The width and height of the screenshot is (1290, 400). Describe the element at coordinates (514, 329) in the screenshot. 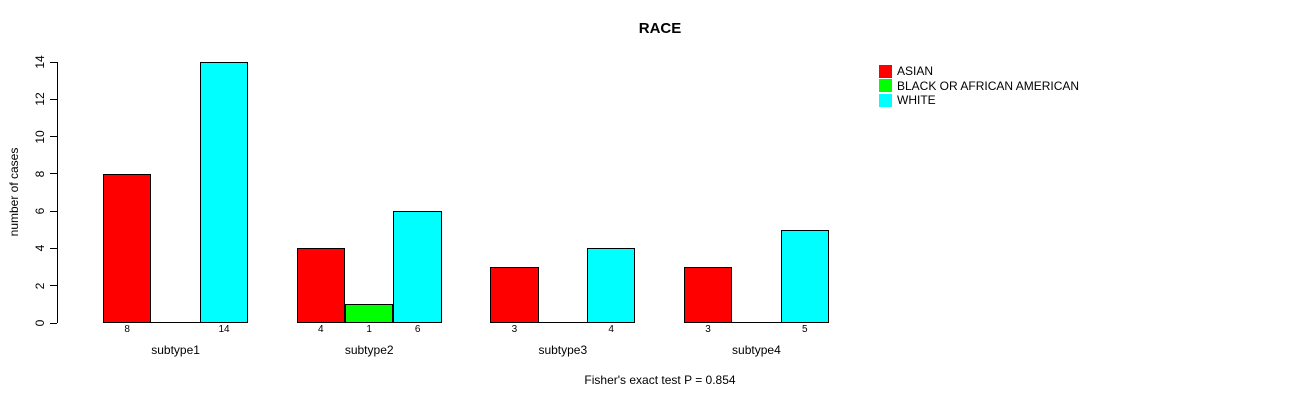

I see `bar-value-label-asian-subtype3: 3` at that location.